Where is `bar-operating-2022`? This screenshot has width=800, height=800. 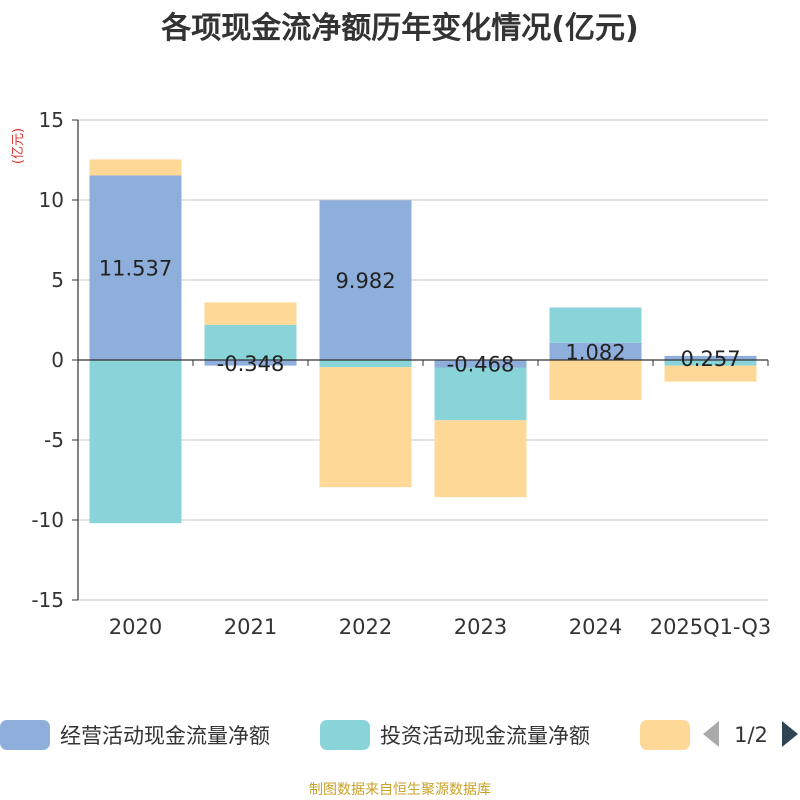
bar-operating-2022 is located at coordinates (365, 280).